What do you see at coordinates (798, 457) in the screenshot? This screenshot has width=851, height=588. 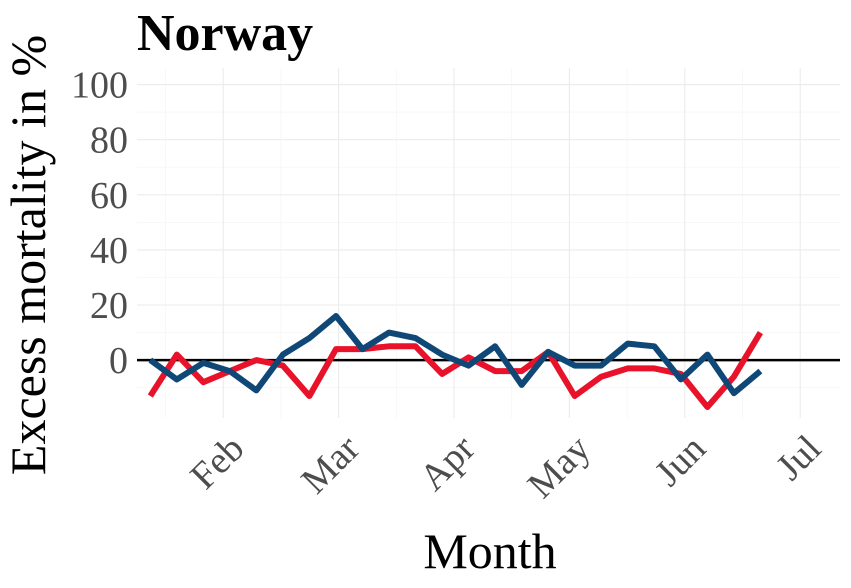 I see `x-tick-label: Jul` at bounding box center [798, 457].